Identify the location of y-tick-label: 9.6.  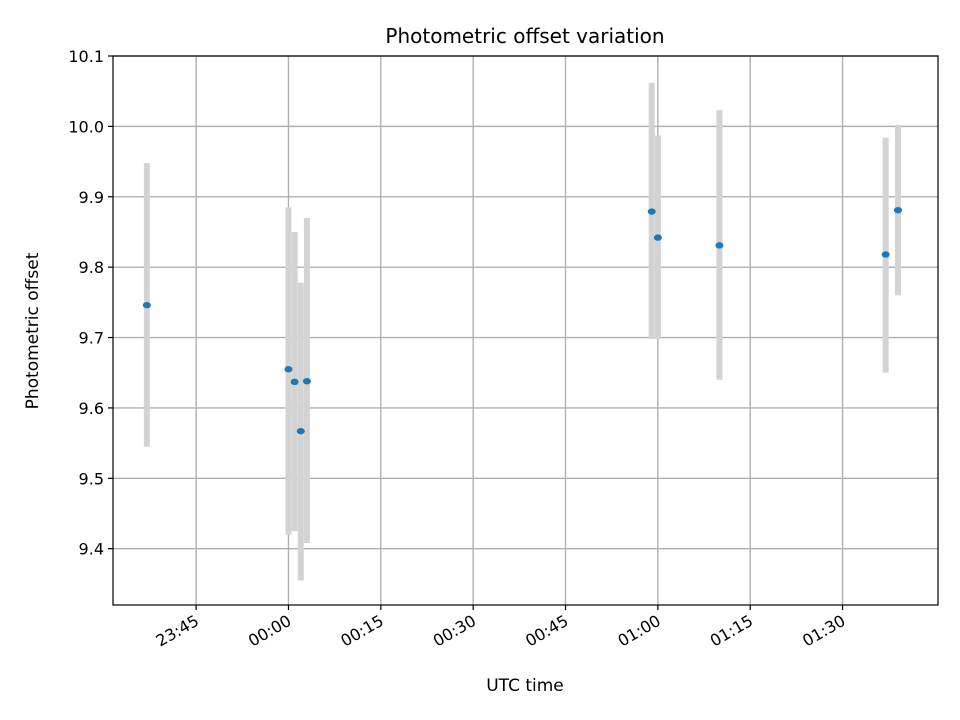
(91, 408).